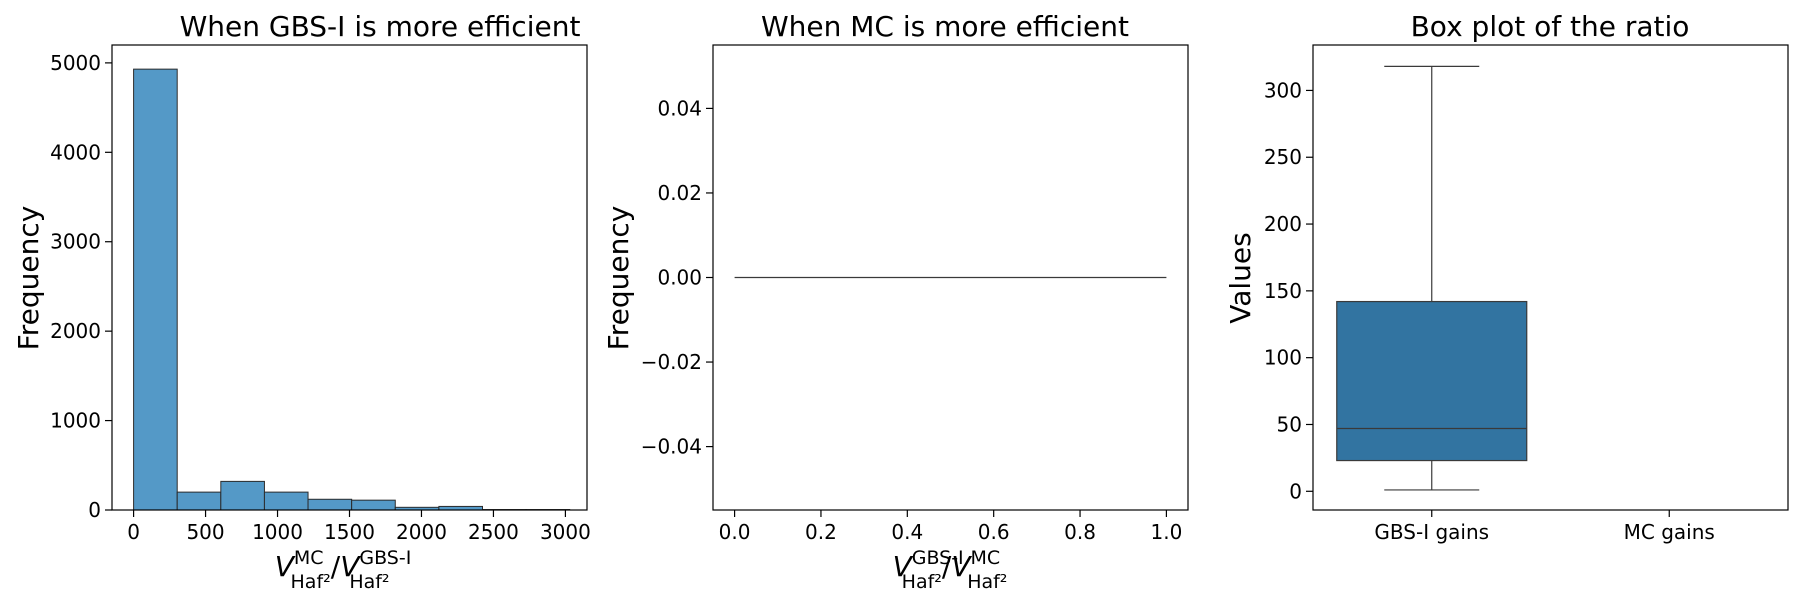 The width and height of the screenshot is (1800, 600). Describe the element at coordinates (1431, 532) in the screenshot. I see `category-label: GBS-I gains` at that location.